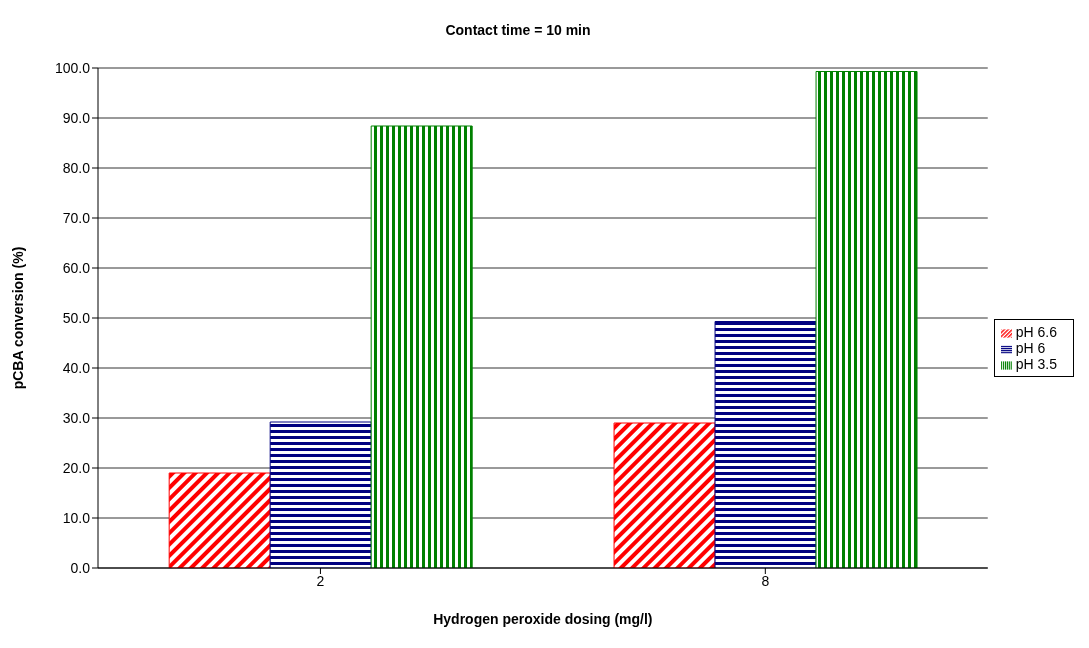 The image size is (1089, 648). I want to click on y-tick-label: 60.0, so click(76, 267).